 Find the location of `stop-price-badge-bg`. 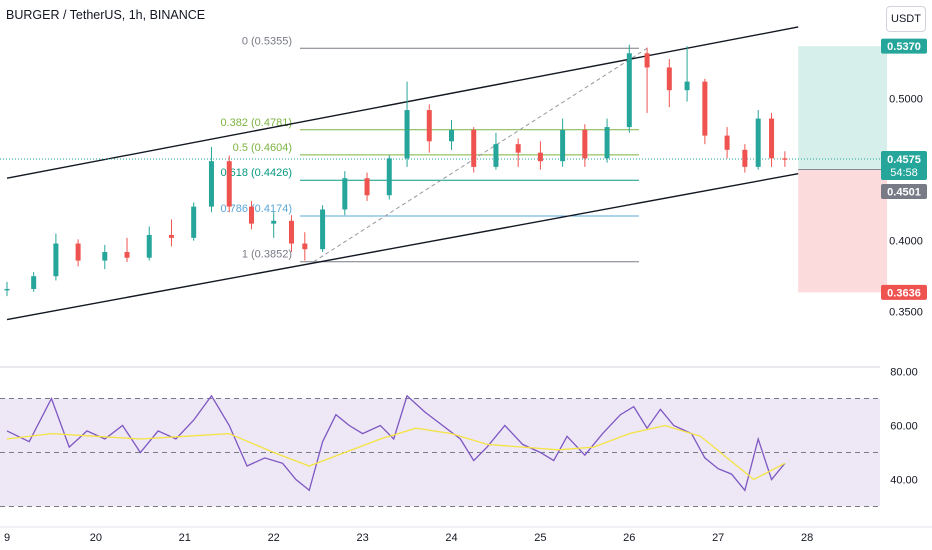

stop-price-badge-bg is located at coordinates (904, 292).